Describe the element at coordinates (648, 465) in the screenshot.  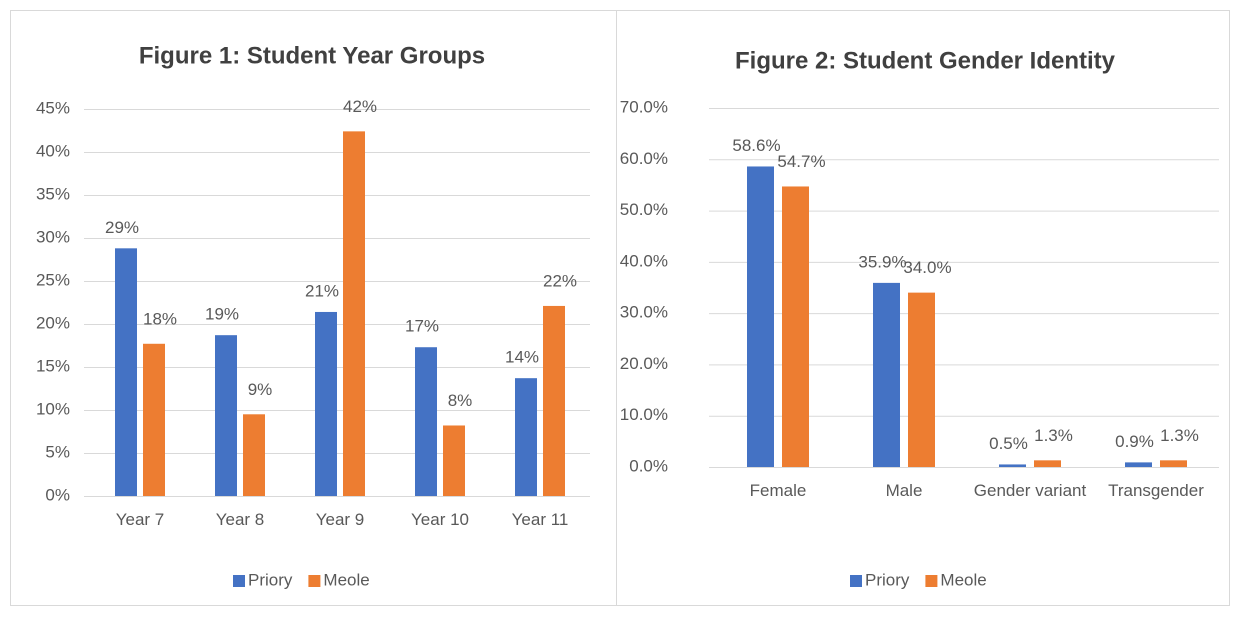
I see `y-tick-label: 0.0%` at that location.